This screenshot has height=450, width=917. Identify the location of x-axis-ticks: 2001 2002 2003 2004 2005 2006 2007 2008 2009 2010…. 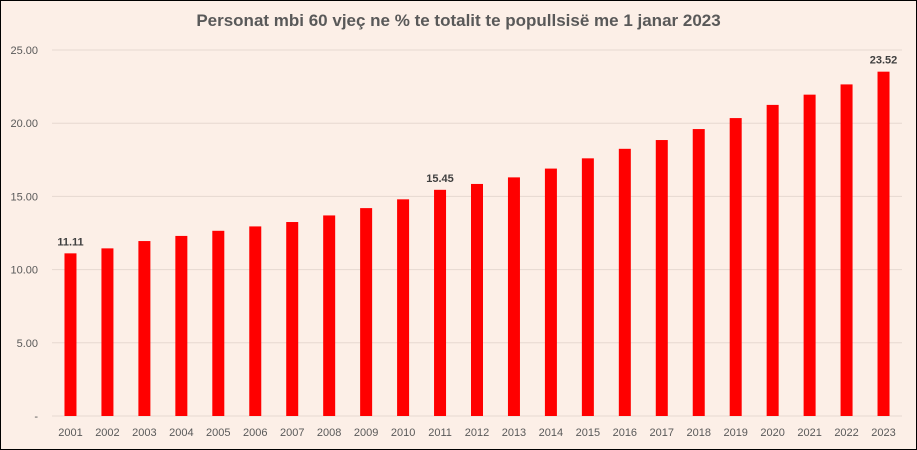
(477, 433).